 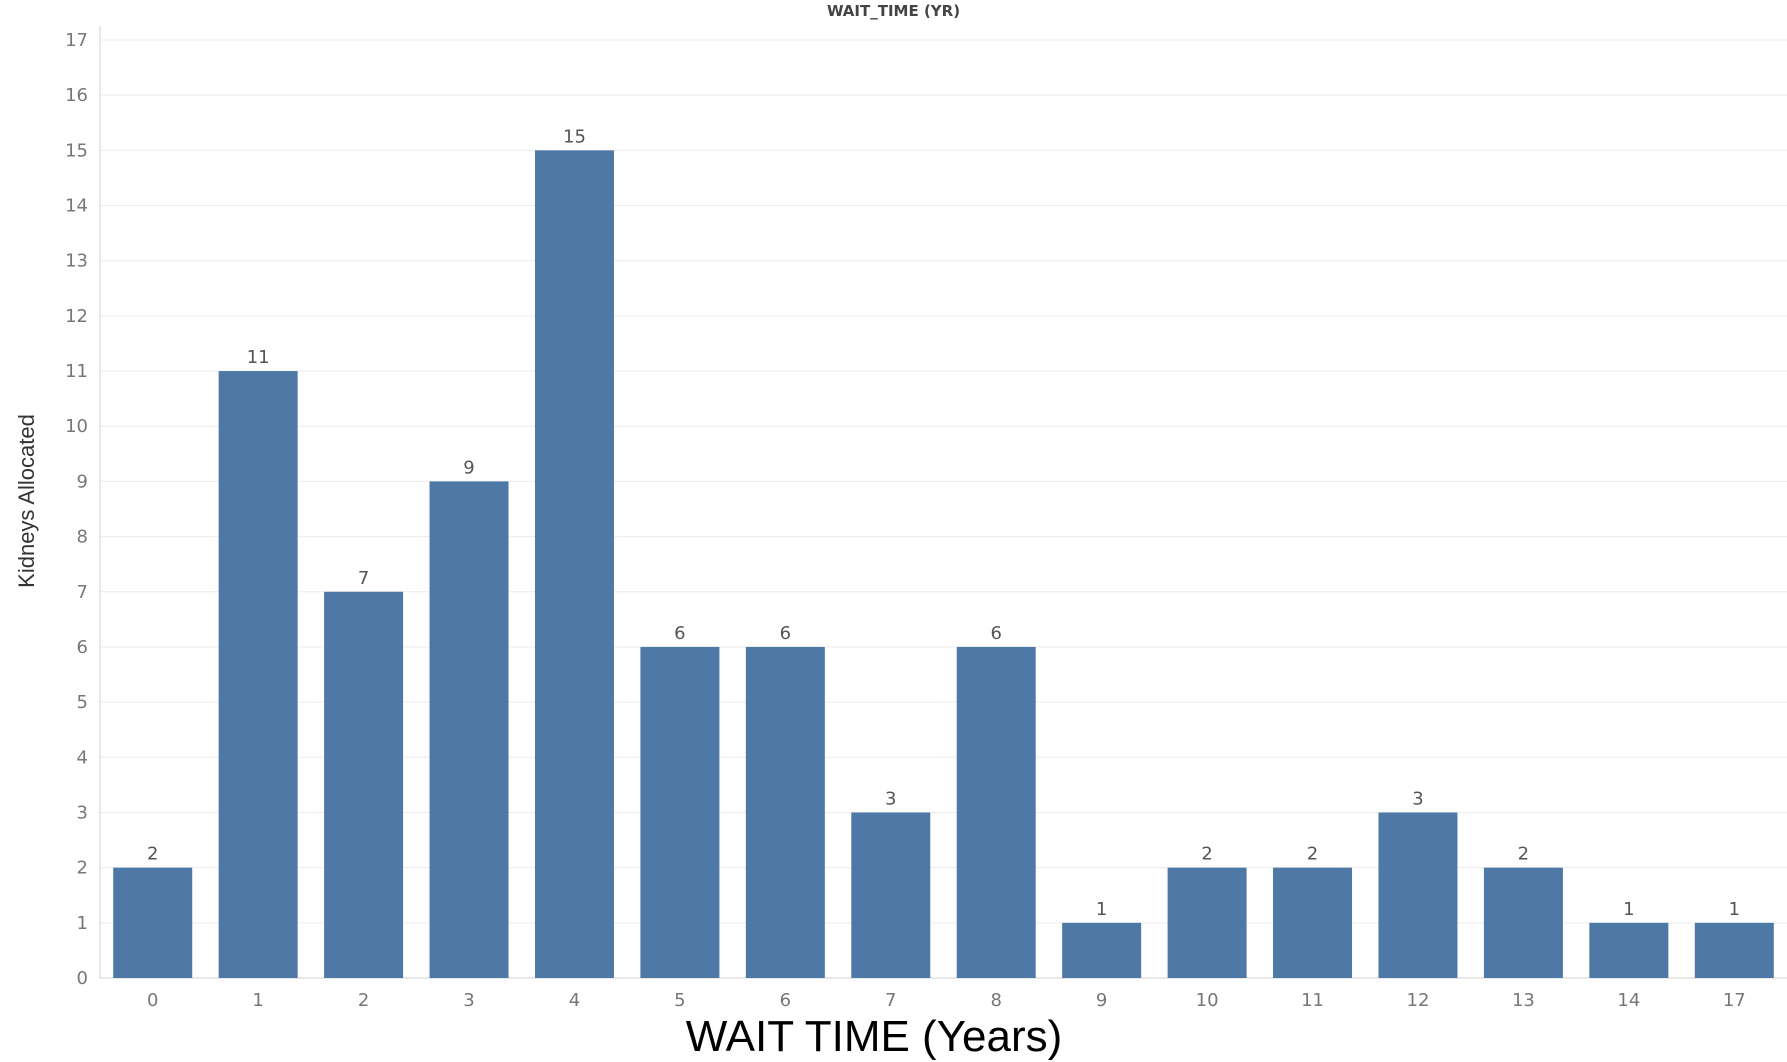 I want to click on y-tick-label: 6, so click(x=82, y=647).